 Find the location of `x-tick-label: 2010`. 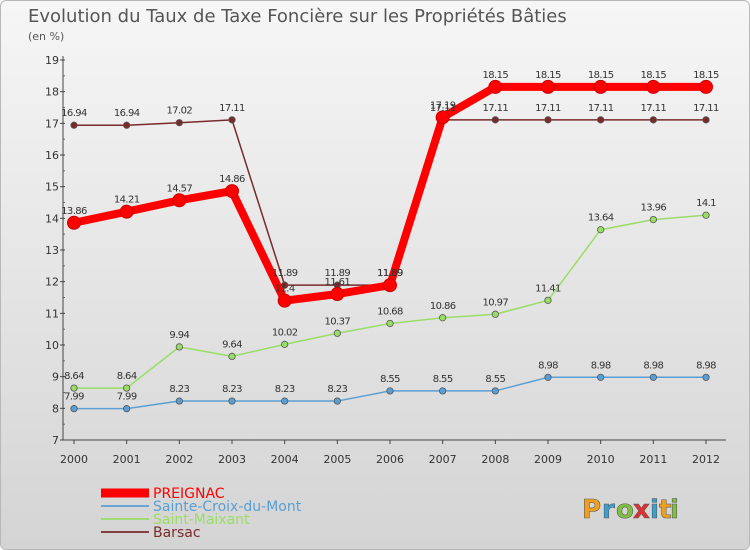

x-tick-label: 2010 is located at coordinates (601, 459).